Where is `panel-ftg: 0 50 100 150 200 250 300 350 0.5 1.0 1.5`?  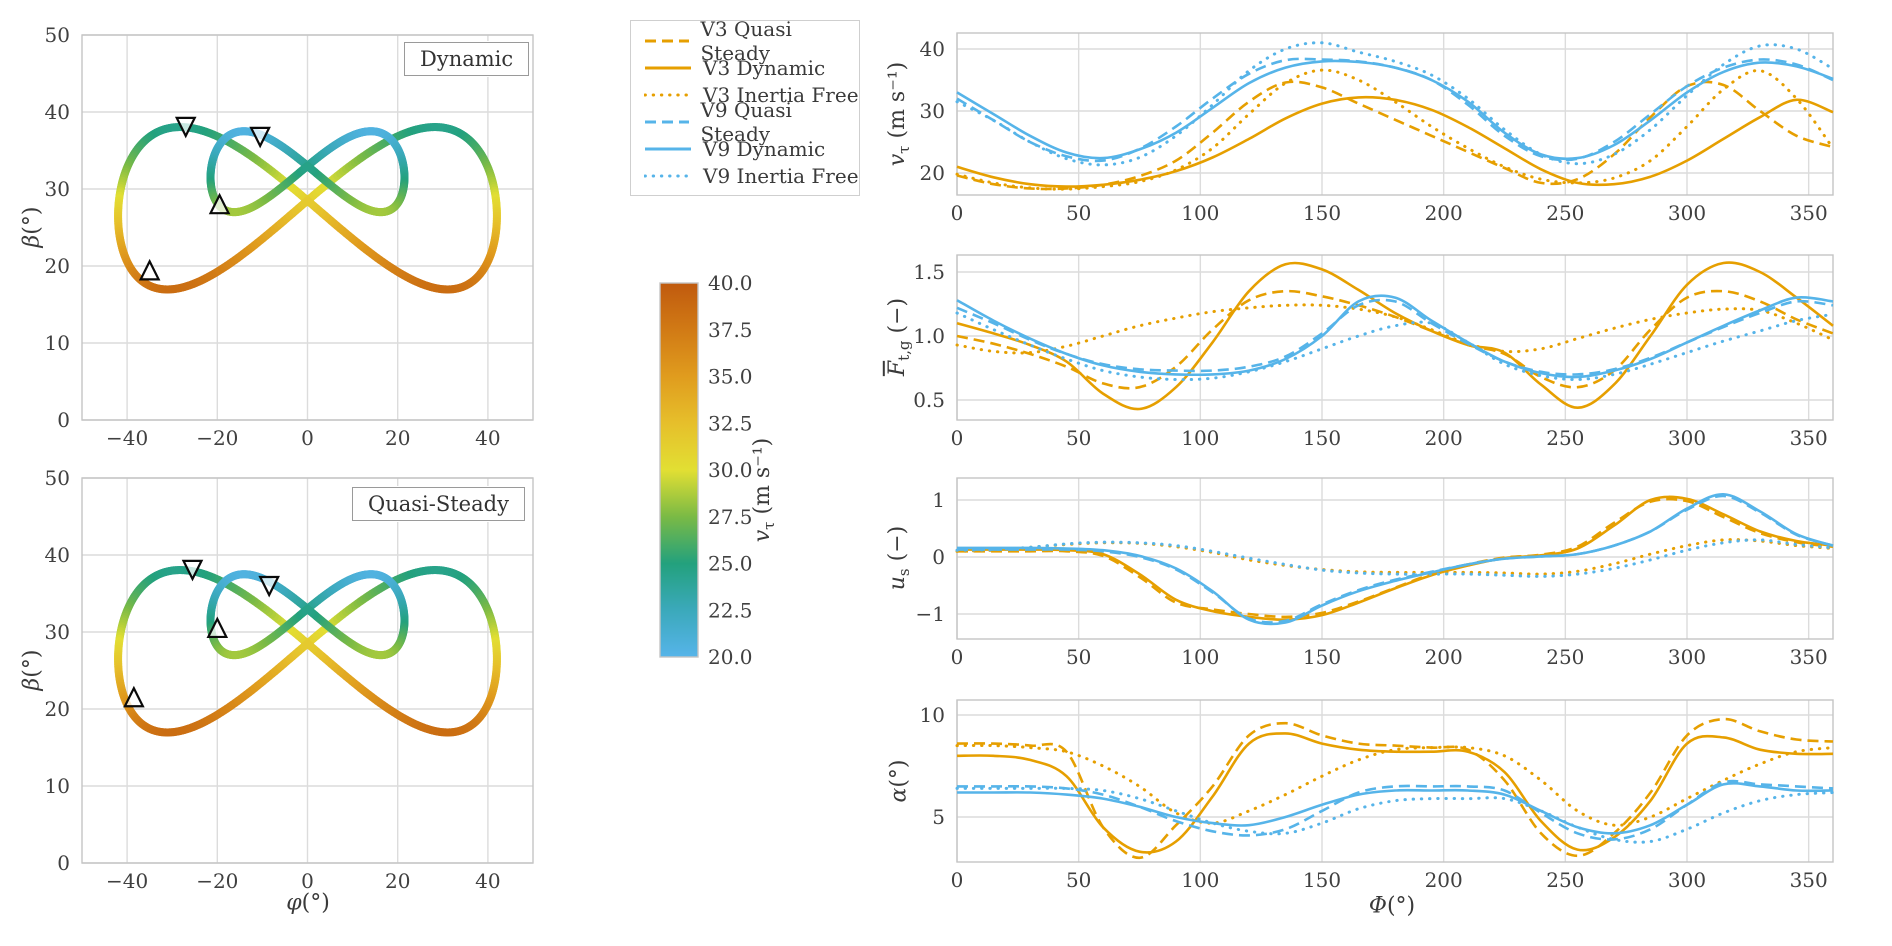 panel-ftg: 0 50 100 150 200 250 300 350 0.5 1.0 1.5 is located at coordinates (1374, 352).